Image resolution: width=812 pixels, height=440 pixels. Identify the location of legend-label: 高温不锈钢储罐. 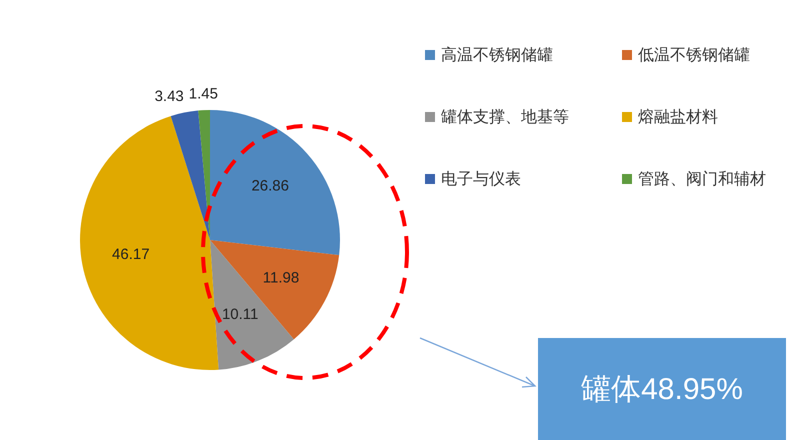
(497, 56).